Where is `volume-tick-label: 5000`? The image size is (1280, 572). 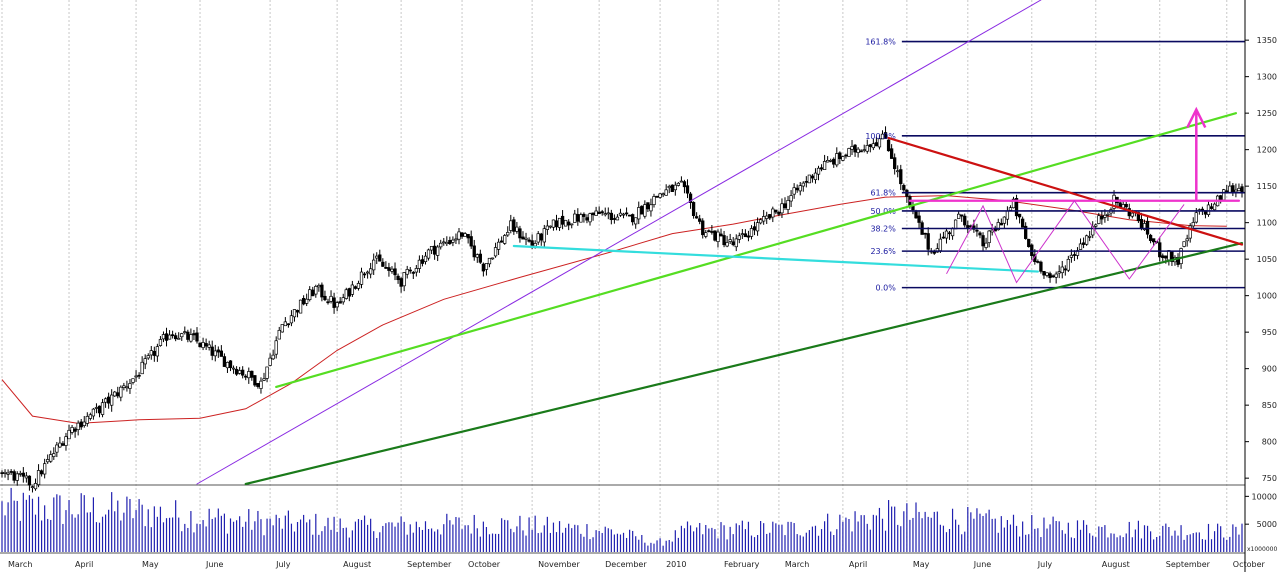
volume-tick-label: 5000 is located at coordinates (1267, 524).